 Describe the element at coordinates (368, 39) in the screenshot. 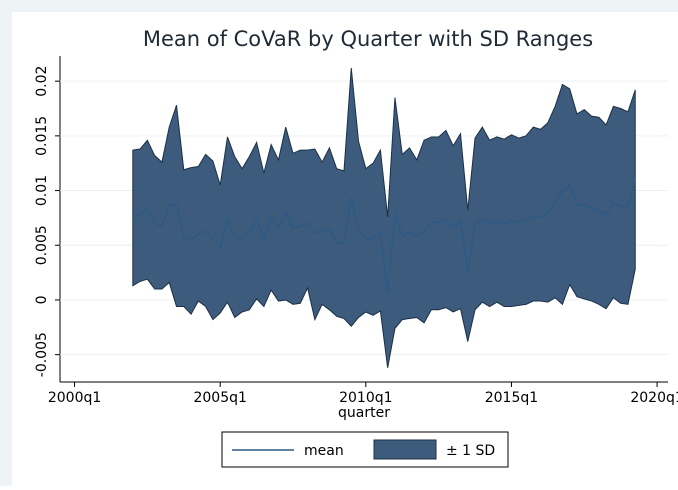

I see `chart-title: Mean of CoVaR by Quarter with SD Ranges` at that location.